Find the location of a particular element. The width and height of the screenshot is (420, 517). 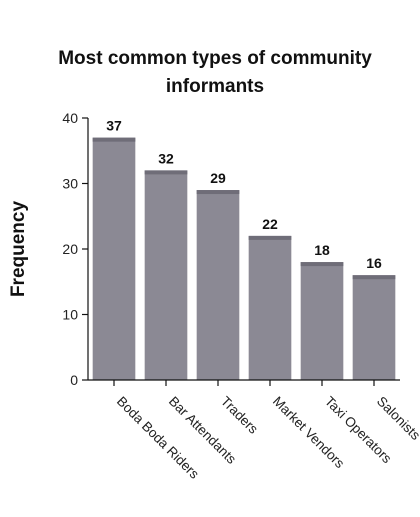

bar-bar-attendants is located at coordinates (166, 275).